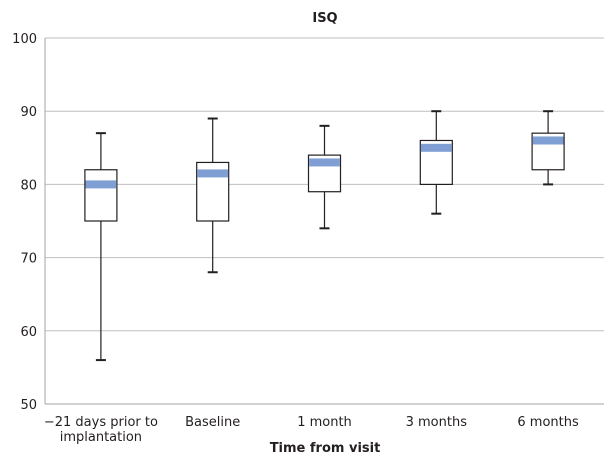 The image size is (604, 463). Describe the element at coordinates (101, 437) in the screenshot. I see `x-tick-label-line: implantation` at that location.